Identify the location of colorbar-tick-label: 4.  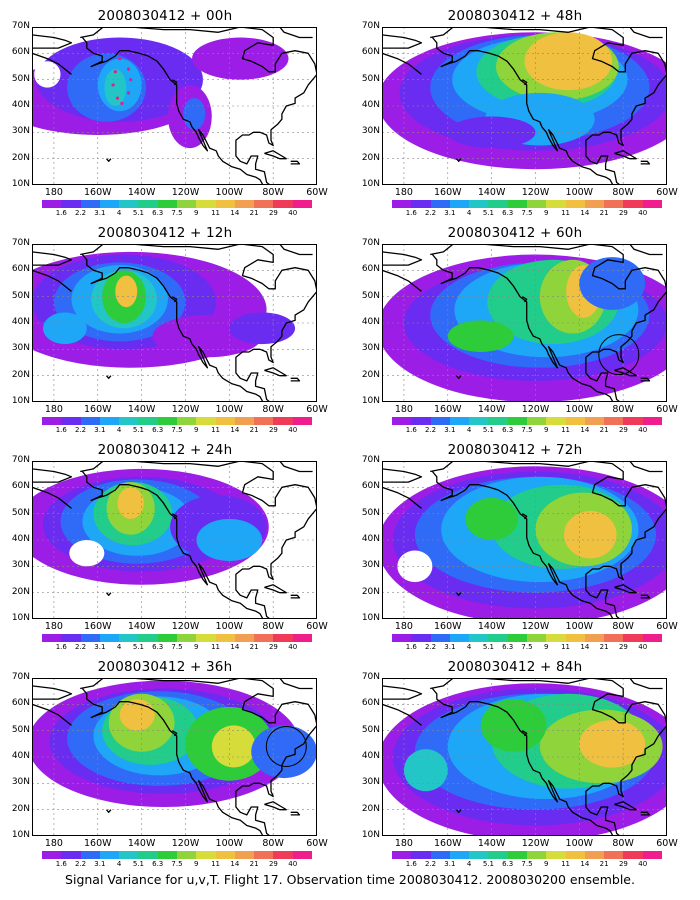
(119, 213).